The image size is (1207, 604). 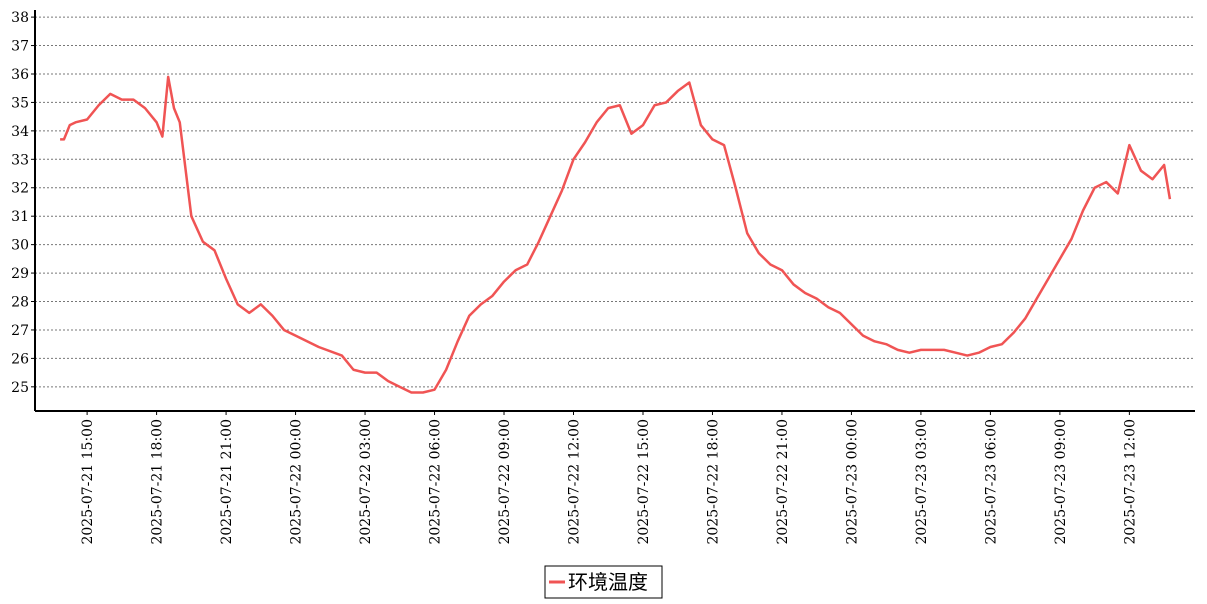 What do you see at coordinates (20, 388) in the screenshot?
I see `y-tick-label: 25` at bounding box center [20, 388].